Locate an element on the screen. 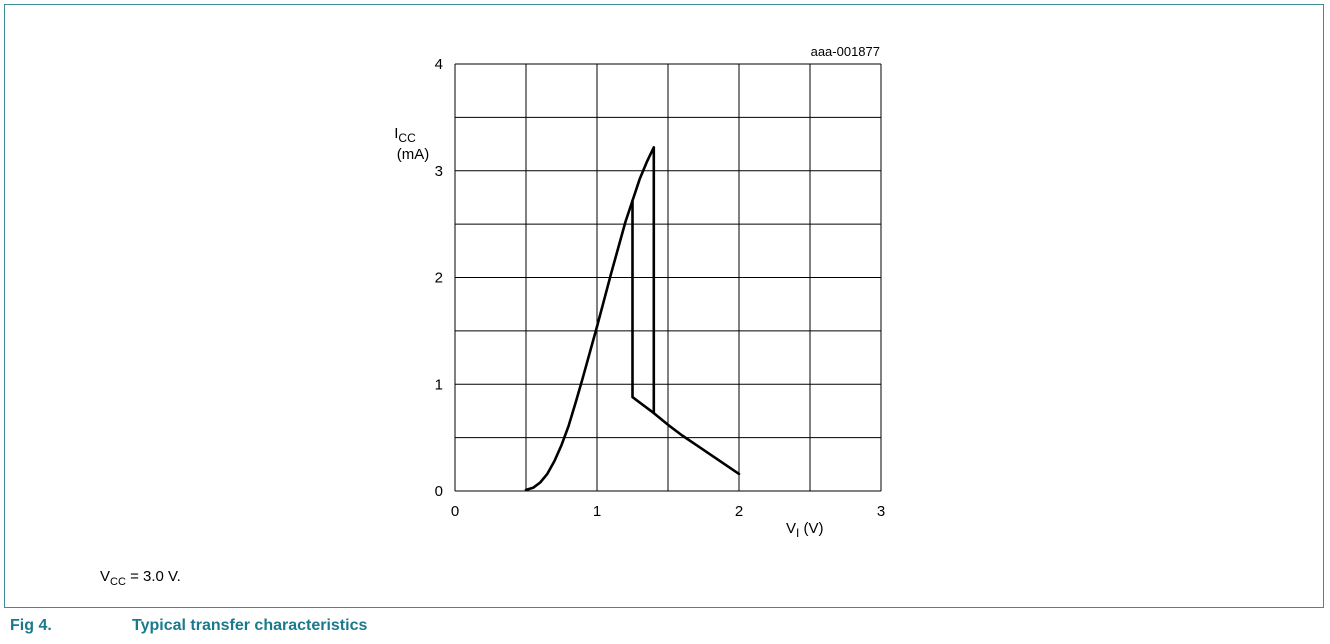 The height and width of the screenshot is (644, 1330). y-tick-label: 2 is located at coordinates (439, 278).